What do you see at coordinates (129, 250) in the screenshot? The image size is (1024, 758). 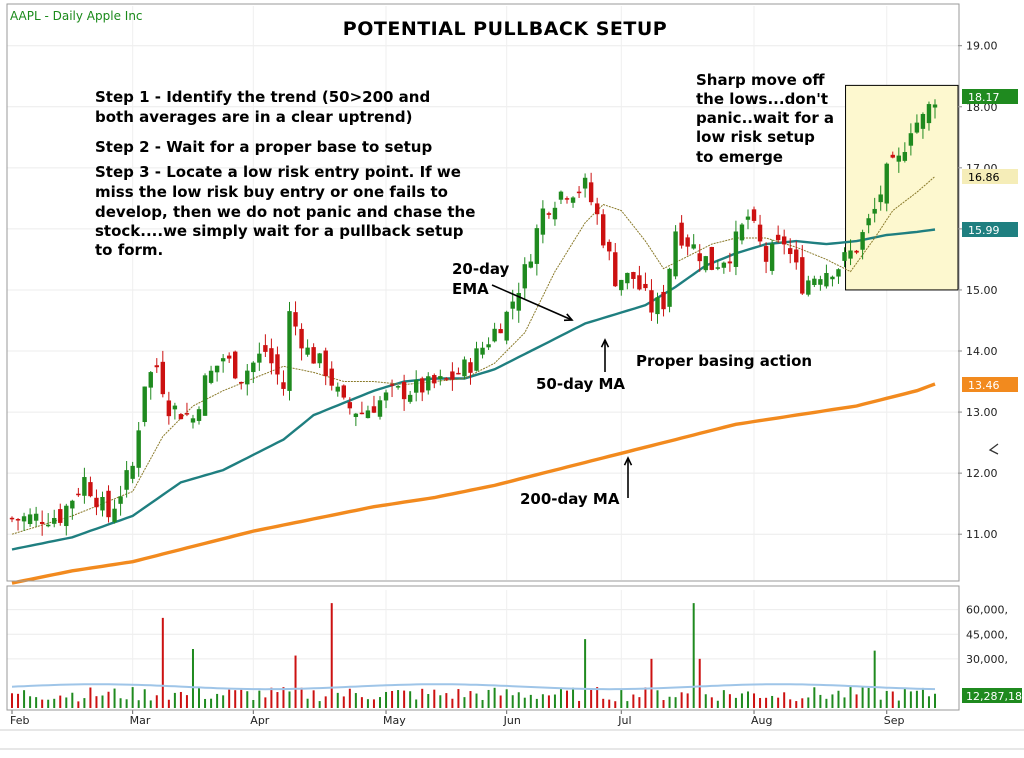 I see `step3-line5: to form.` at bounding box center [129, 250].